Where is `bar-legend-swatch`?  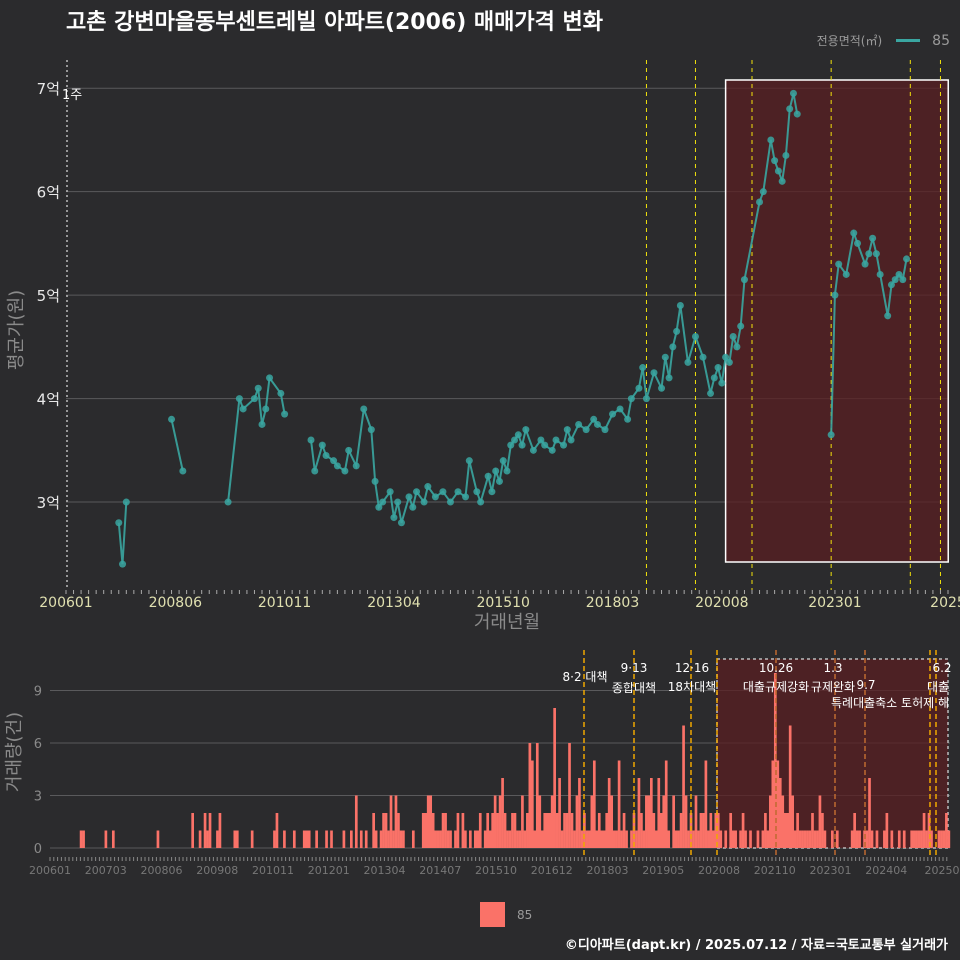 bar-legend-swatch is located at coordinates (492, 914).